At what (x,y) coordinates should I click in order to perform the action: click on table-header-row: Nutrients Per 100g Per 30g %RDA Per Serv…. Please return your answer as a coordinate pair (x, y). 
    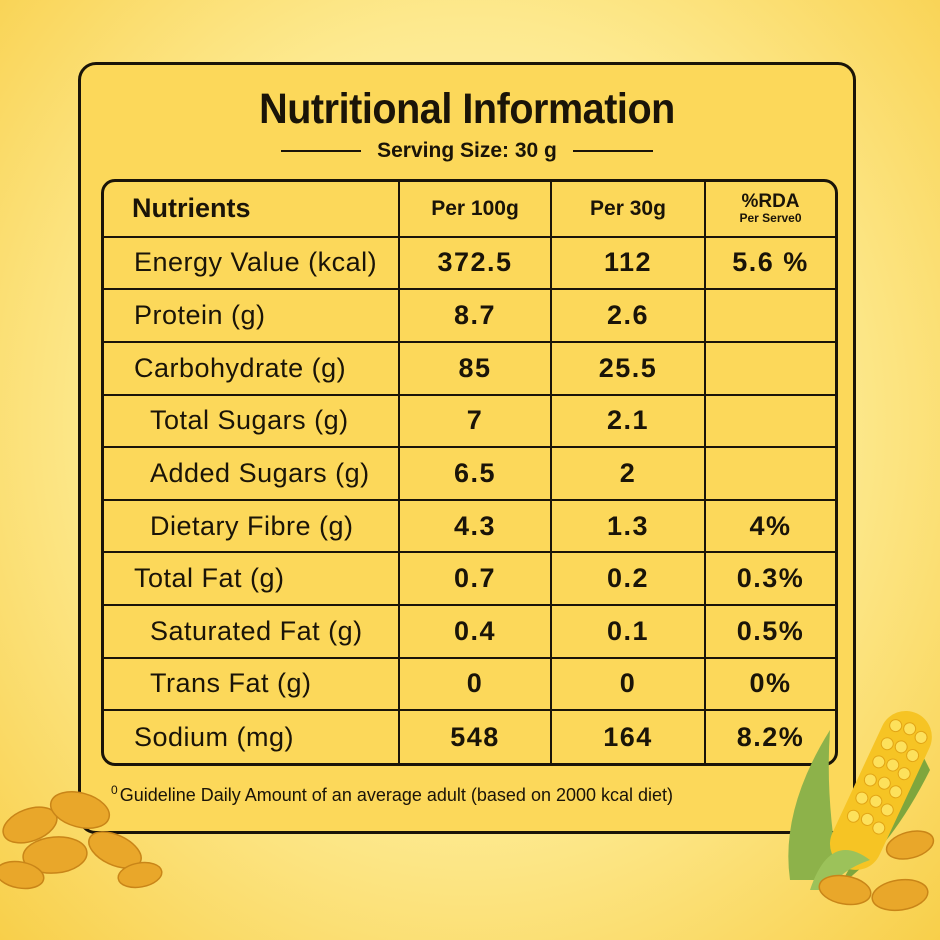
    Looking at the image, I should click on (469, 210).